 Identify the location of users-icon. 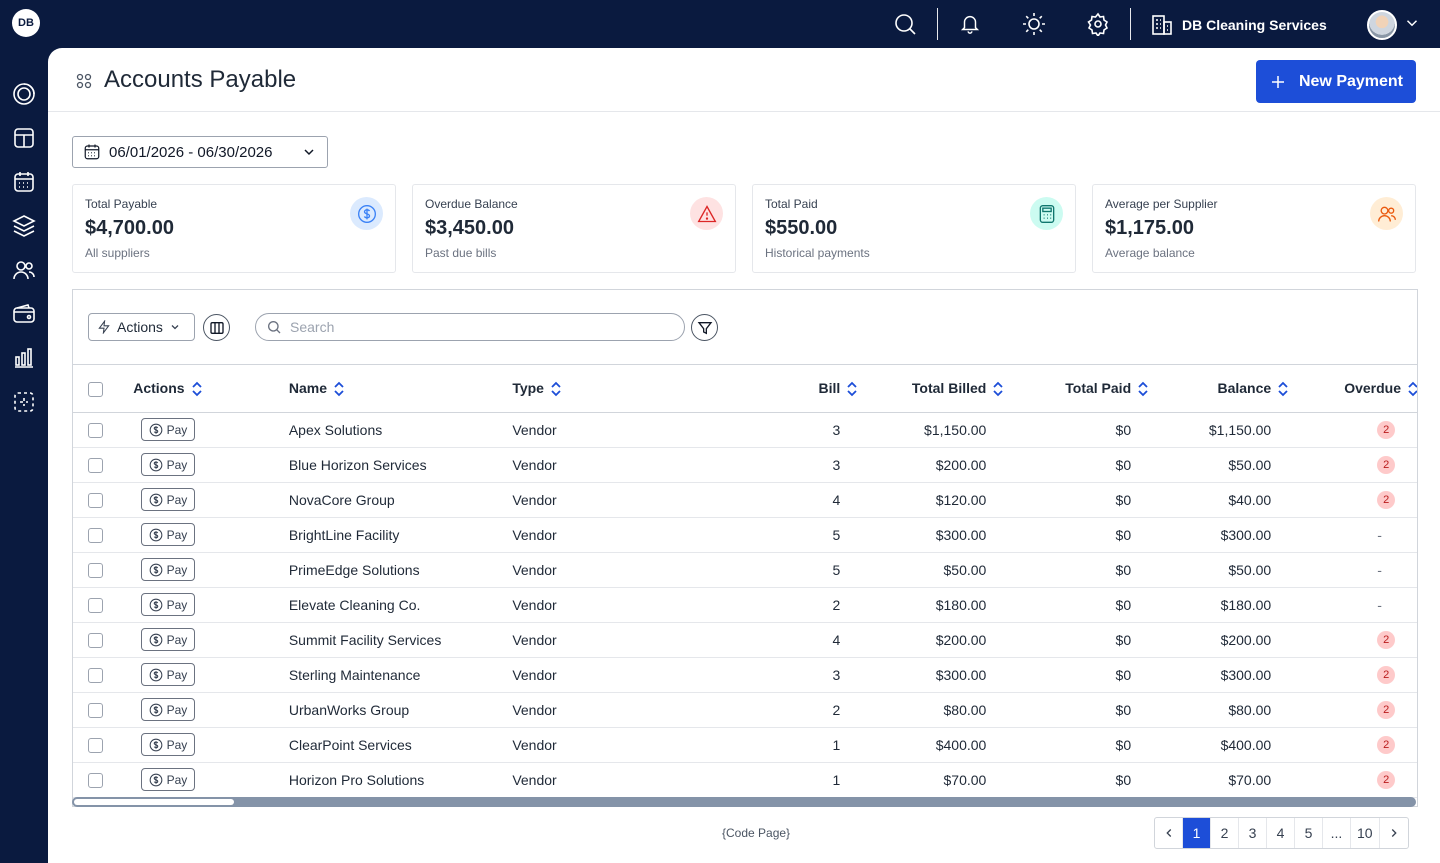
(24, 270).